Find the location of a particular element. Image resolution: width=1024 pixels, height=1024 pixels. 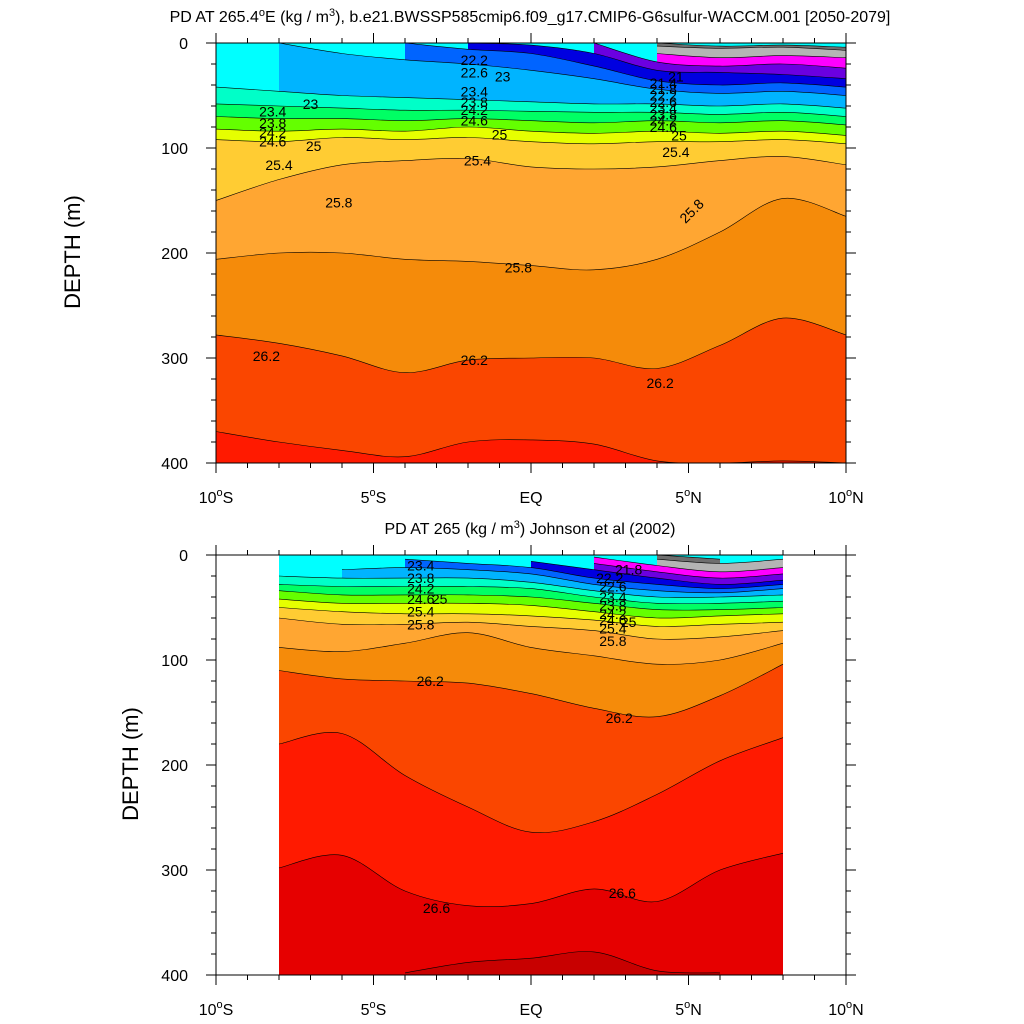

x-tick-label: 10oS is located at coordinates (216, 497).